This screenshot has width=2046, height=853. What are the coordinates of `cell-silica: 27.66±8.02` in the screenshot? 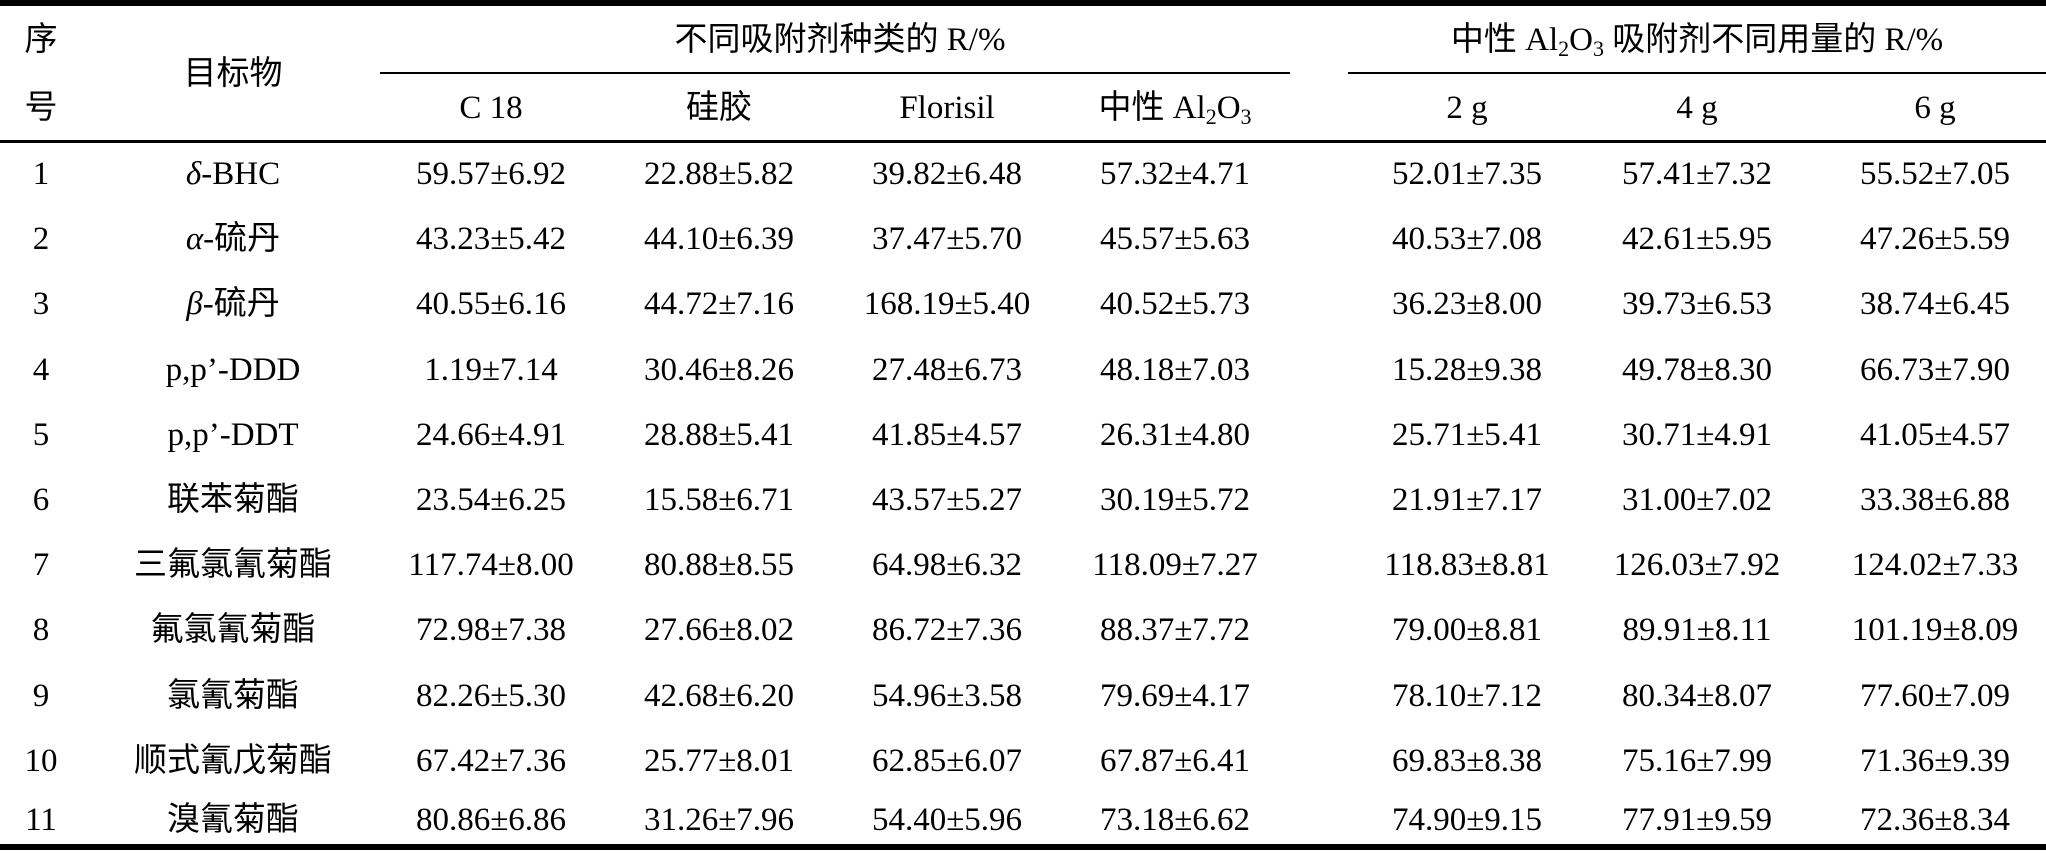 It's located at (719, 630).